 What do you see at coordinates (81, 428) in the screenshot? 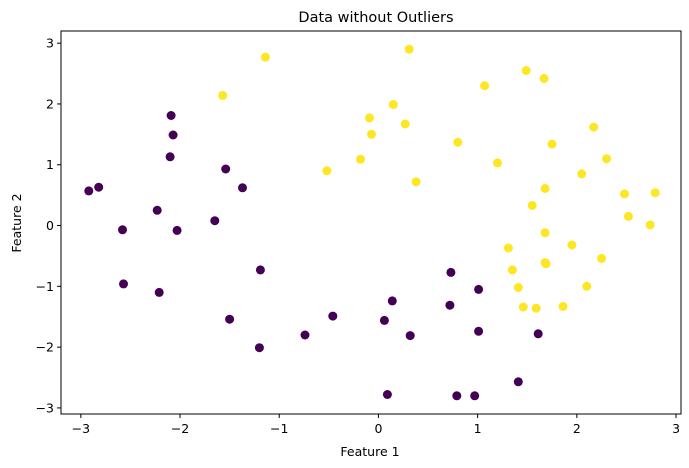
I see `x-tick-label: −3` at bounding box center [81, 428].